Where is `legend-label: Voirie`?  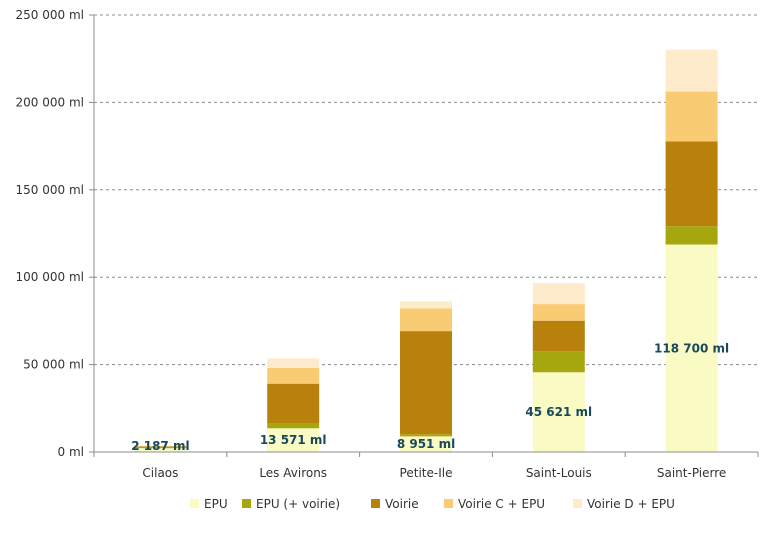
legend-label: Voirie is located at coordinates (402, 504).